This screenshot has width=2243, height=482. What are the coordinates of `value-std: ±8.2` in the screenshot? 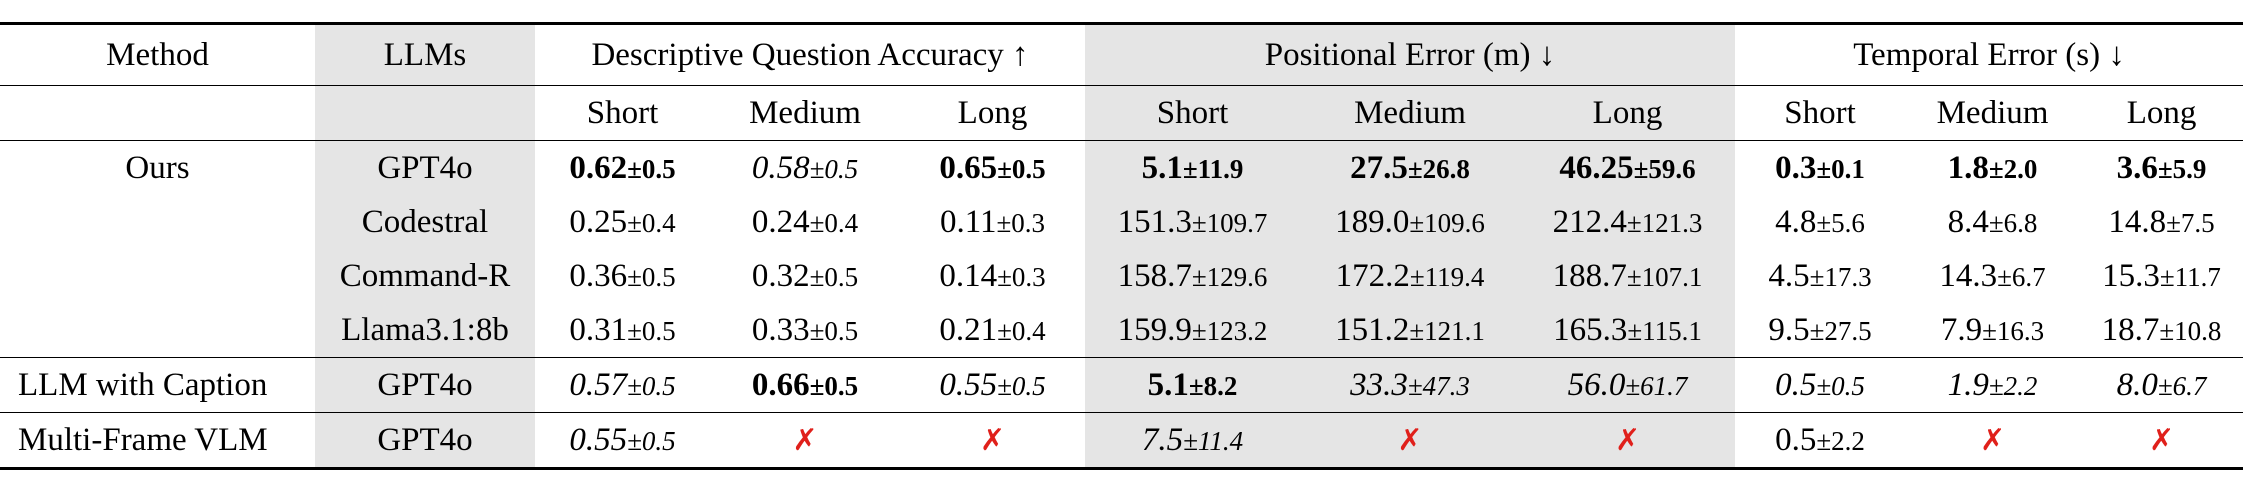 It's located at (1213, 385).